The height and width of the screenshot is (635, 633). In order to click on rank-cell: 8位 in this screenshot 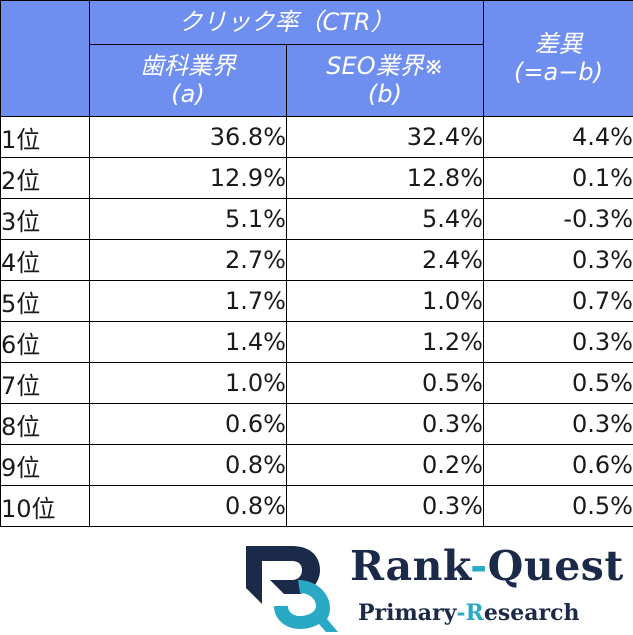, I will do `click(45, 424)`.